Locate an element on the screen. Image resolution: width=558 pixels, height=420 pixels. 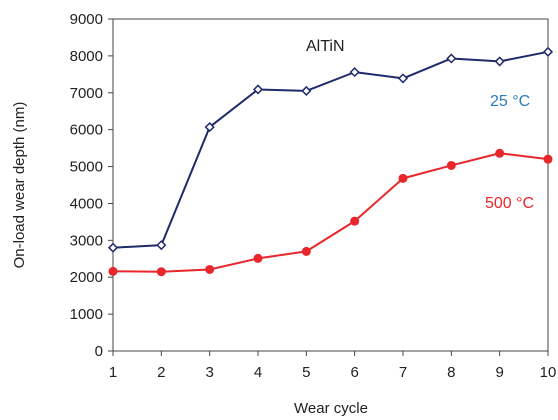
x-tick-label: 8 is located at coordinates (451, 372).